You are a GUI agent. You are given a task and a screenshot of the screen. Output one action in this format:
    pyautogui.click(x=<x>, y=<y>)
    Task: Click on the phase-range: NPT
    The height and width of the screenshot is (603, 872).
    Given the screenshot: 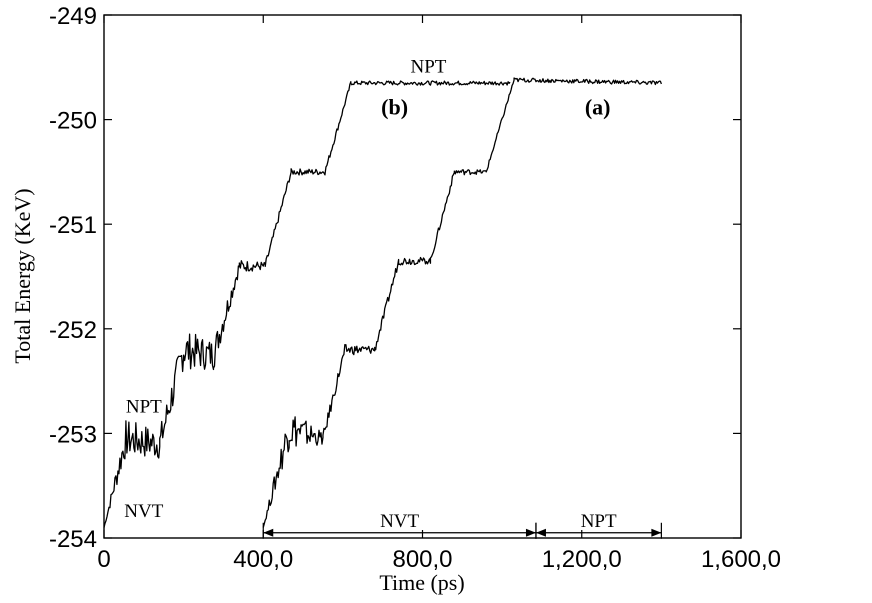 What is the action you would take?
    pyautogui.click(x=598, y=525)
    